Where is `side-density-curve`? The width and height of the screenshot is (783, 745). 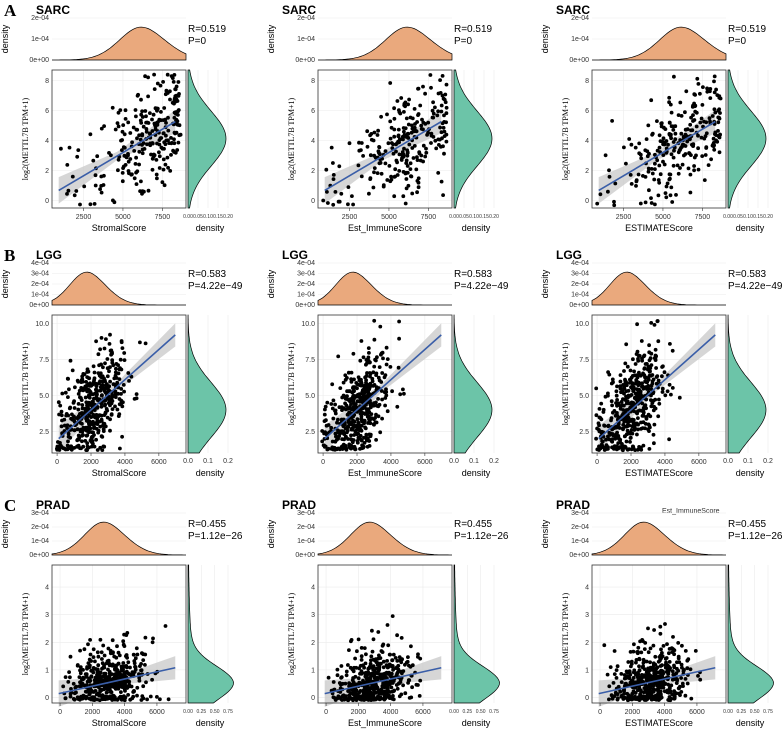 side-density-curve is located at coordinates (473, 384).